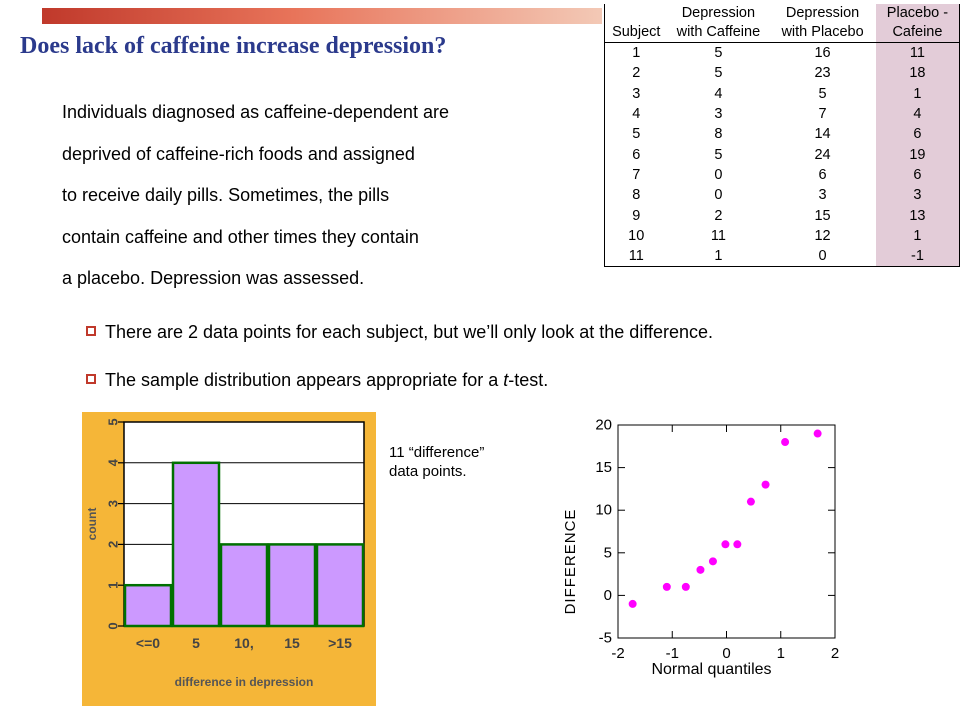 The height and width of the screenshot is (720, 960). Describe the element at coordinates (506, 380) in the screenshot. I see `bullet-text-italic: t` at that location.